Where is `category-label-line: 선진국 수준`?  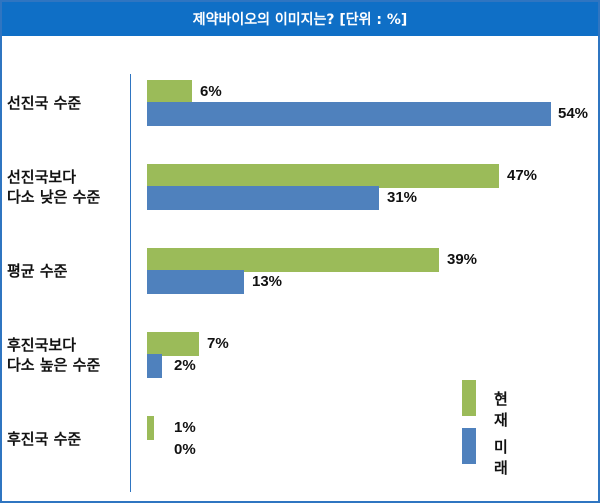
category-label-line: 선진국 수준 is located at coordinates (44, 103).